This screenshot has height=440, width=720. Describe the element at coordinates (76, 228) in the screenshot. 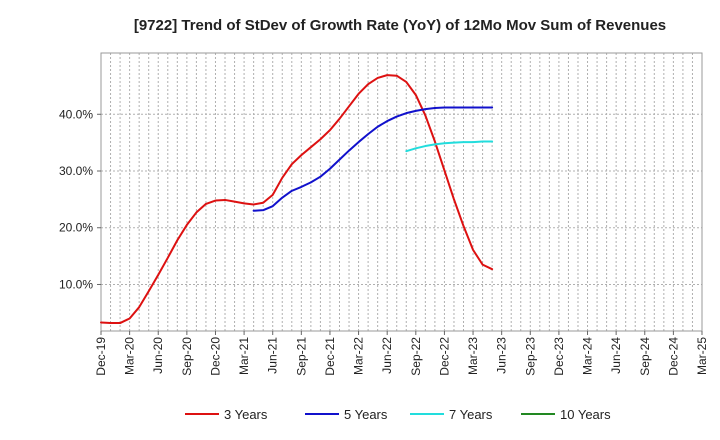

I see `y-tick-label: 20.0%` at that location.